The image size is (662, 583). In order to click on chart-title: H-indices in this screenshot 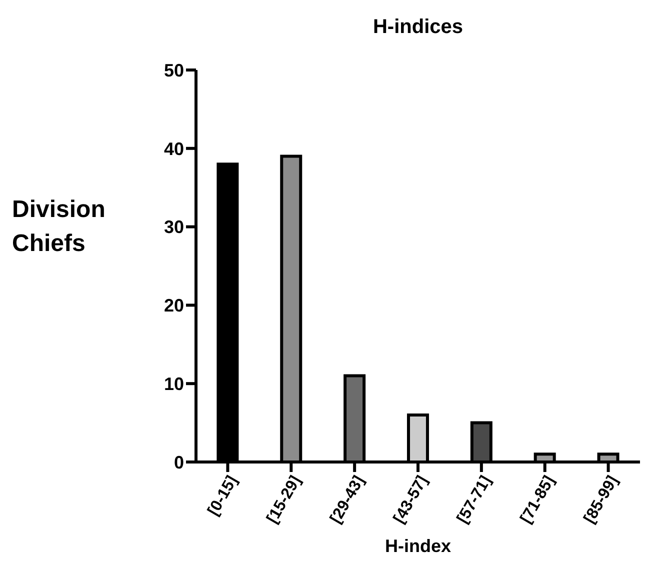, I will do `click(418, 27)`.